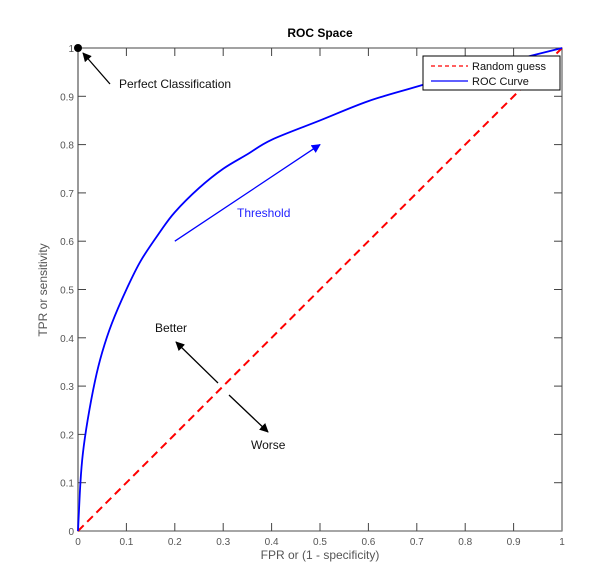 This screenshot has height=577, width=604. I want to click on y-tick-label: 0.8, so click(67, 146).